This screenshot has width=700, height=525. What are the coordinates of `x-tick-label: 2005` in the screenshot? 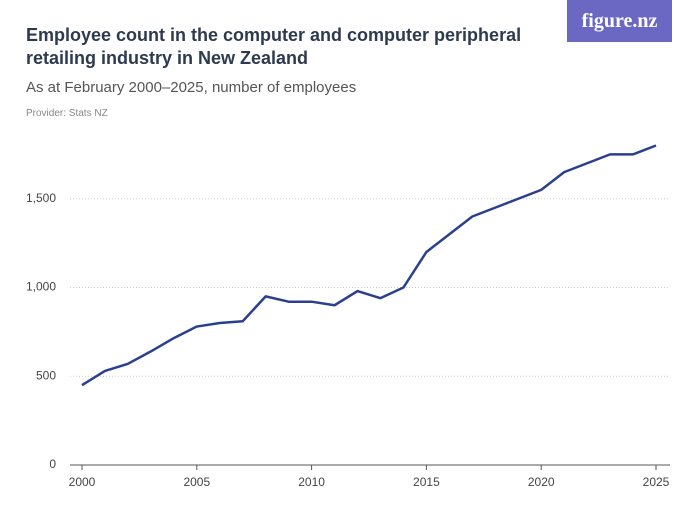 It's located at (196, 482).